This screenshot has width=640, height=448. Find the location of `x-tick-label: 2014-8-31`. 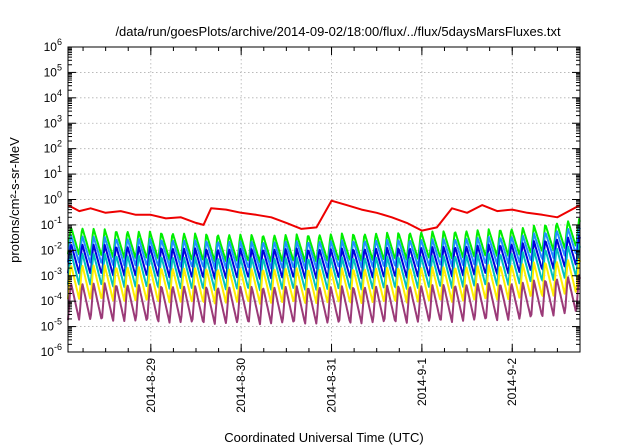

x-tick-label: 2014-8-31 is located at coordinates (332, 385).